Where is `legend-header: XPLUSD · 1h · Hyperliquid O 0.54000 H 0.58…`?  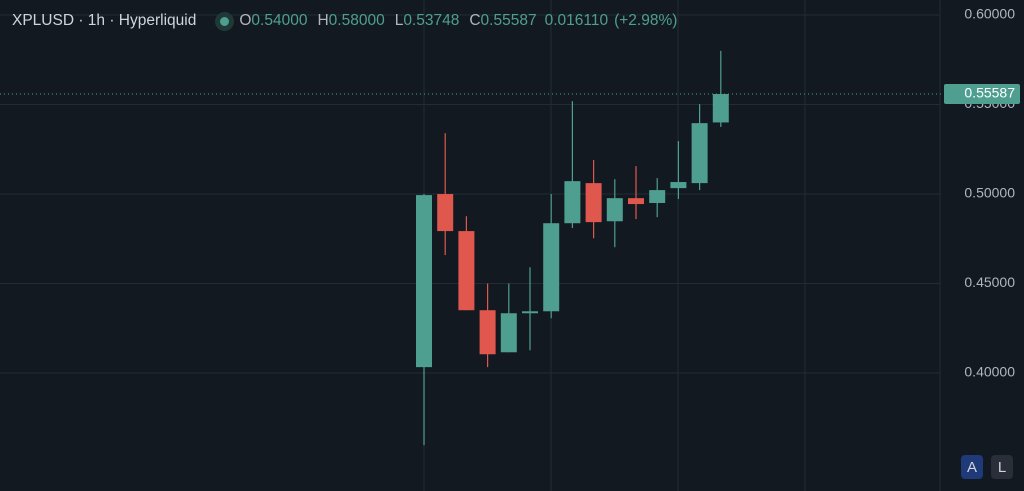 legend-header: XPLUSD · 1h · Hyperliquid O 0.54000 H 0.58… is located at coordinates (344, 21).